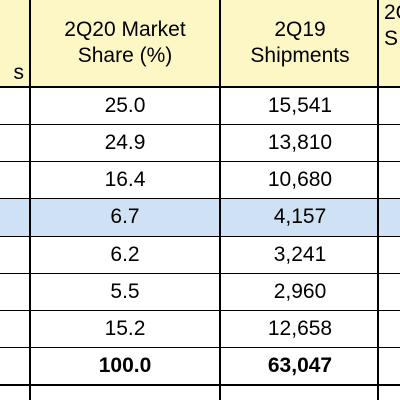 The height and width of the screenshot is (400, 400). I want to click on table-row: 16.4 10,680, so click(200, 179).